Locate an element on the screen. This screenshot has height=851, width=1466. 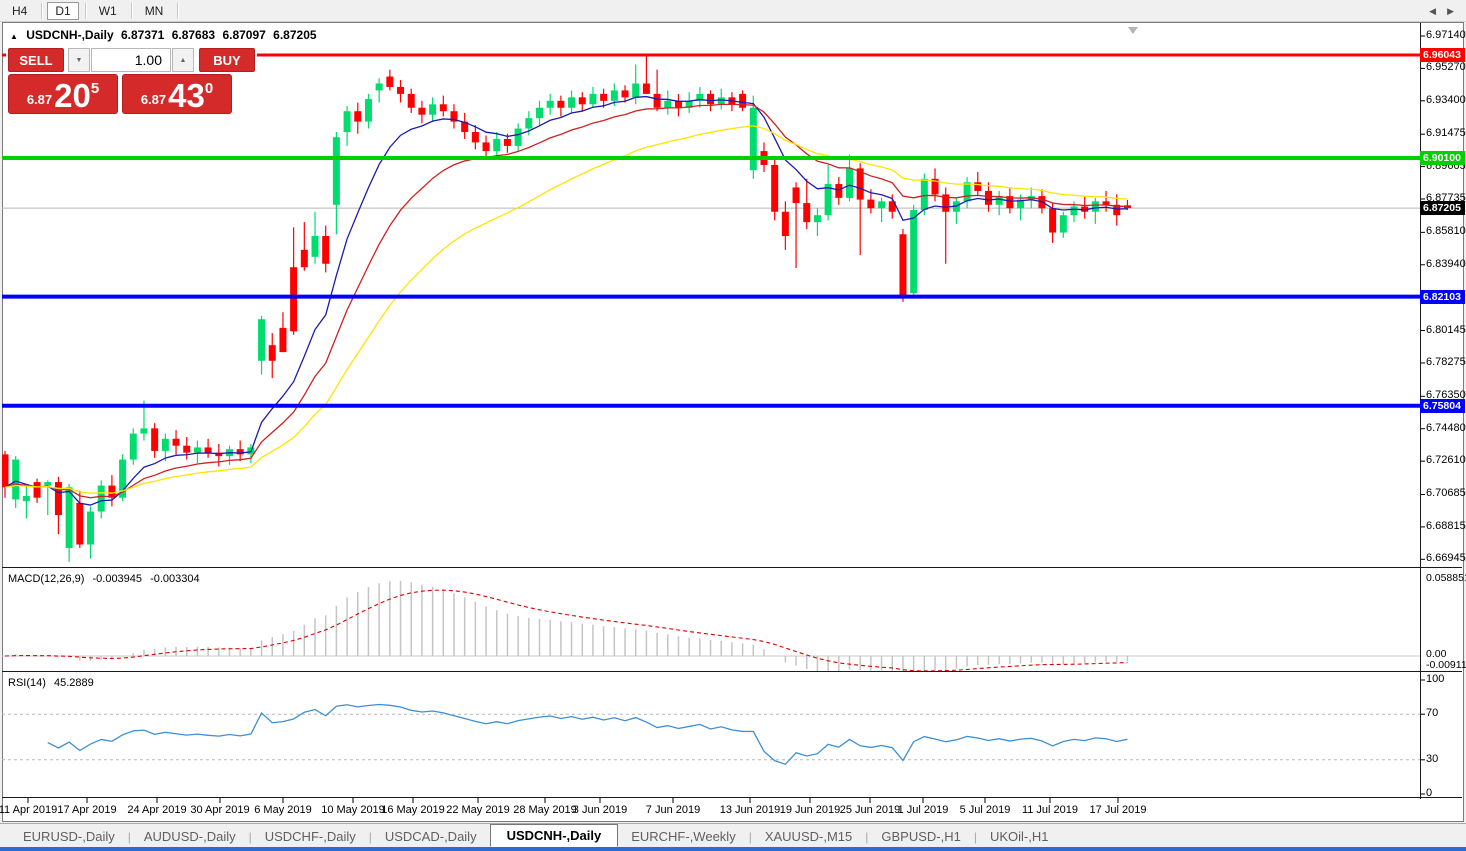
price-axis-label: 6.68815 is located at coordinates (1446, 525).